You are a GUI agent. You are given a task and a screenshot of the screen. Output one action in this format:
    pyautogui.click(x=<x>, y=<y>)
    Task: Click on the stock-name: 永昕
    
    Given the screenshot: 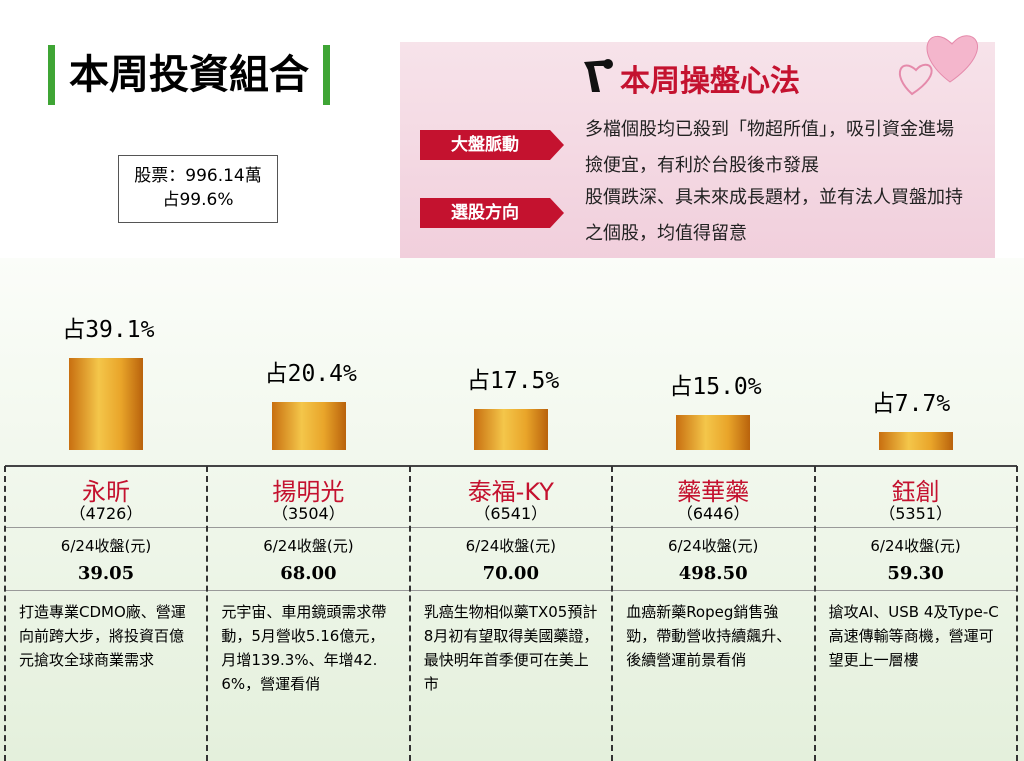 What is the action you would take?
    pyautogui.click(x=106, y=492)
    